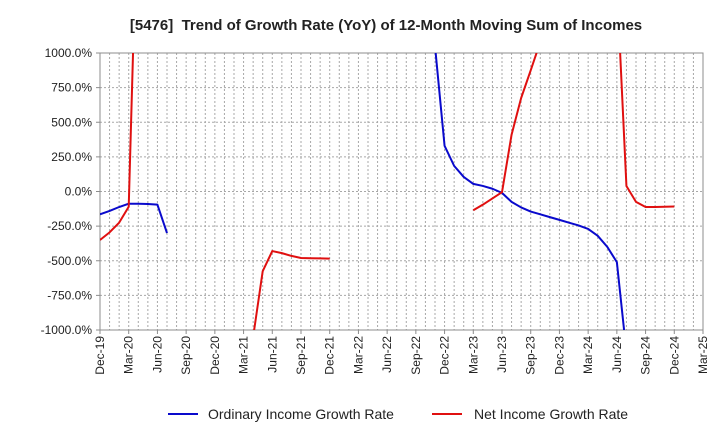  I want to click on x-tick-label: Mar-20, so click(129, 355).